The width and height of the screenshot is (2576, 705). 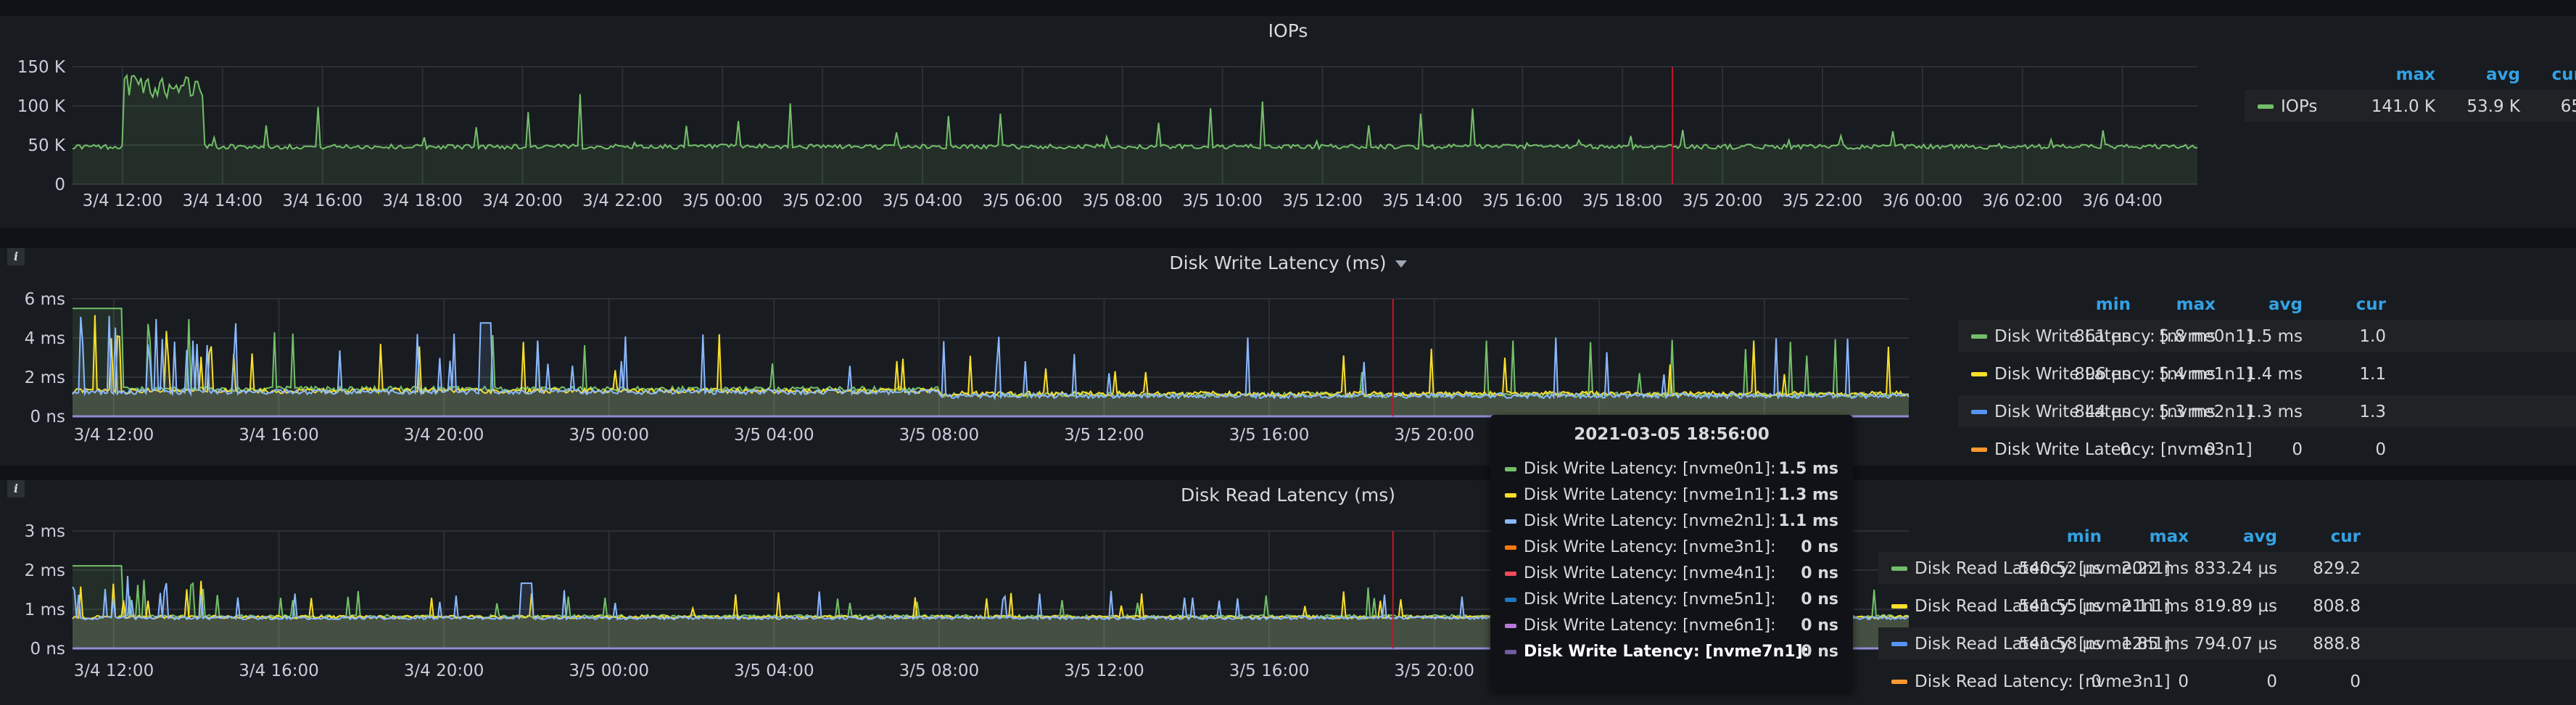 What do you see at coordinates (1650, 495) in the screenshot?
I see `tooltip-series-name: Disk Write Latency: [nvme1n1]:` at bounding box center [1650, 495].